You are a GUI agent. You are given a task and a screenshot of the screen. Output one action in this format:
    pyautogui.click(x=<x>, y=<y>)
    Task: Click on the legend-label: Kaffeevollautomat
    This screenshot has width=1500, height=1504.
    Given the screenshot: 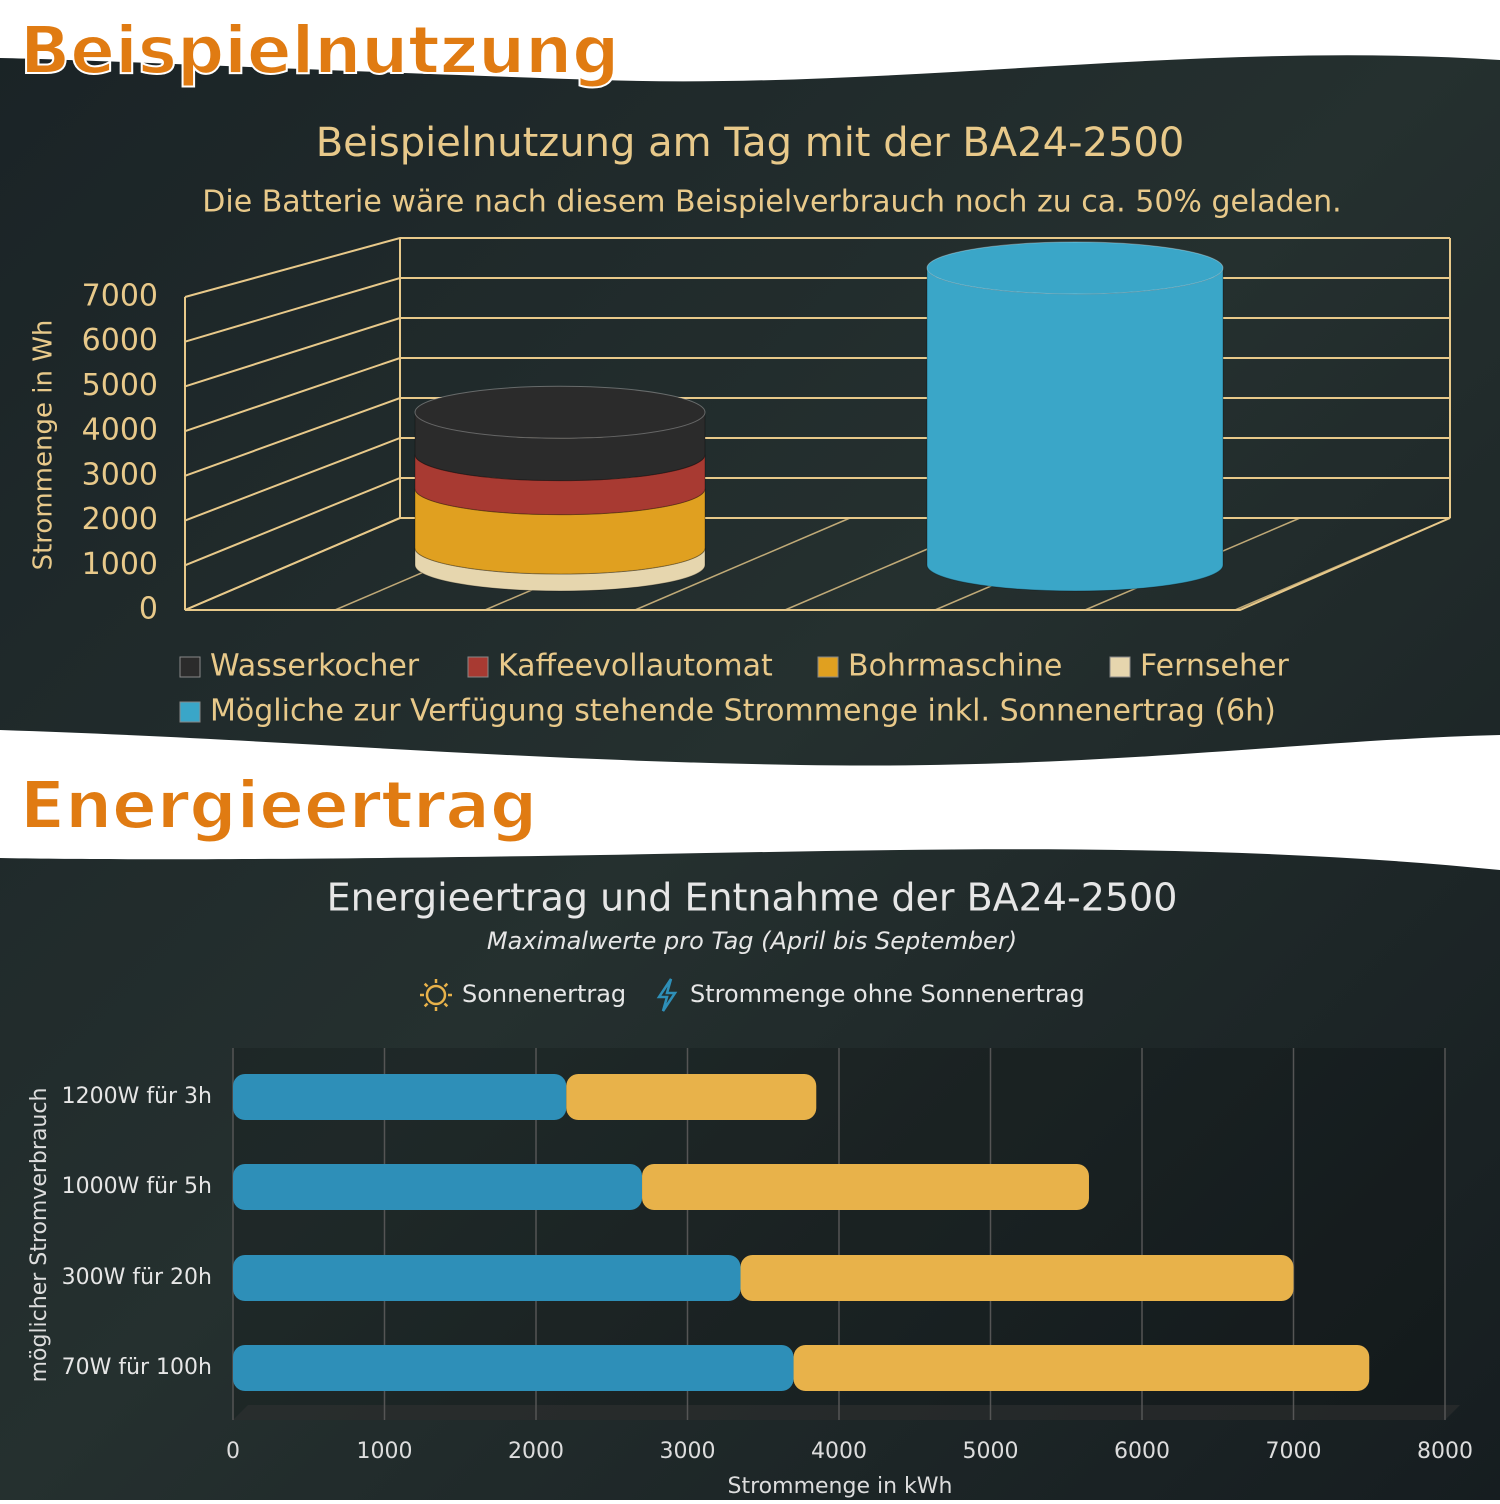 What is the action you would take?
    pyautogui.click(x=635, y=666)
    